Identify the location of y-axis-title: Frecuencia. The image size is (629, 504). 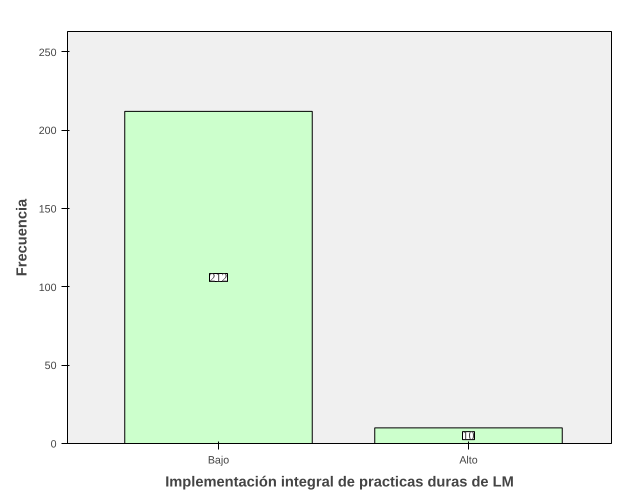
(22, 237).